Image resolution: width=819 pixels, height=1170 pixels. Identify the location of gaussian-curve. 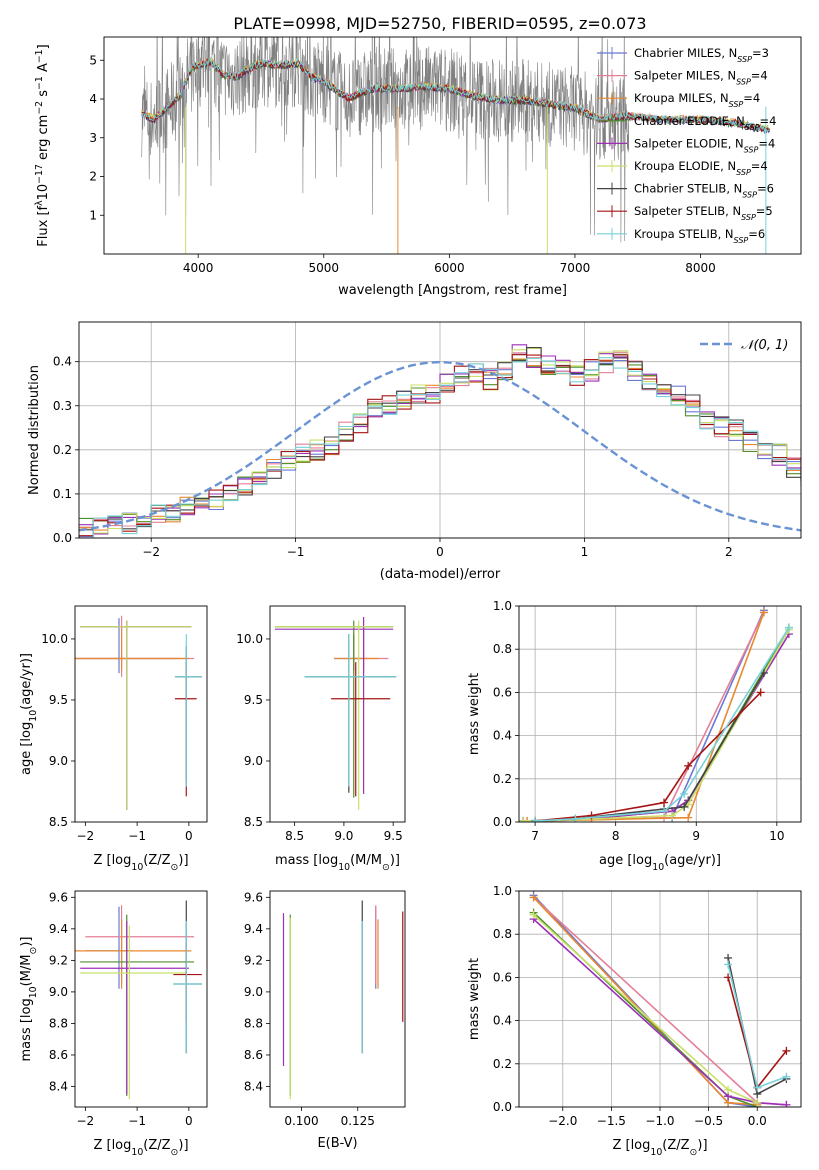
(440, 446).